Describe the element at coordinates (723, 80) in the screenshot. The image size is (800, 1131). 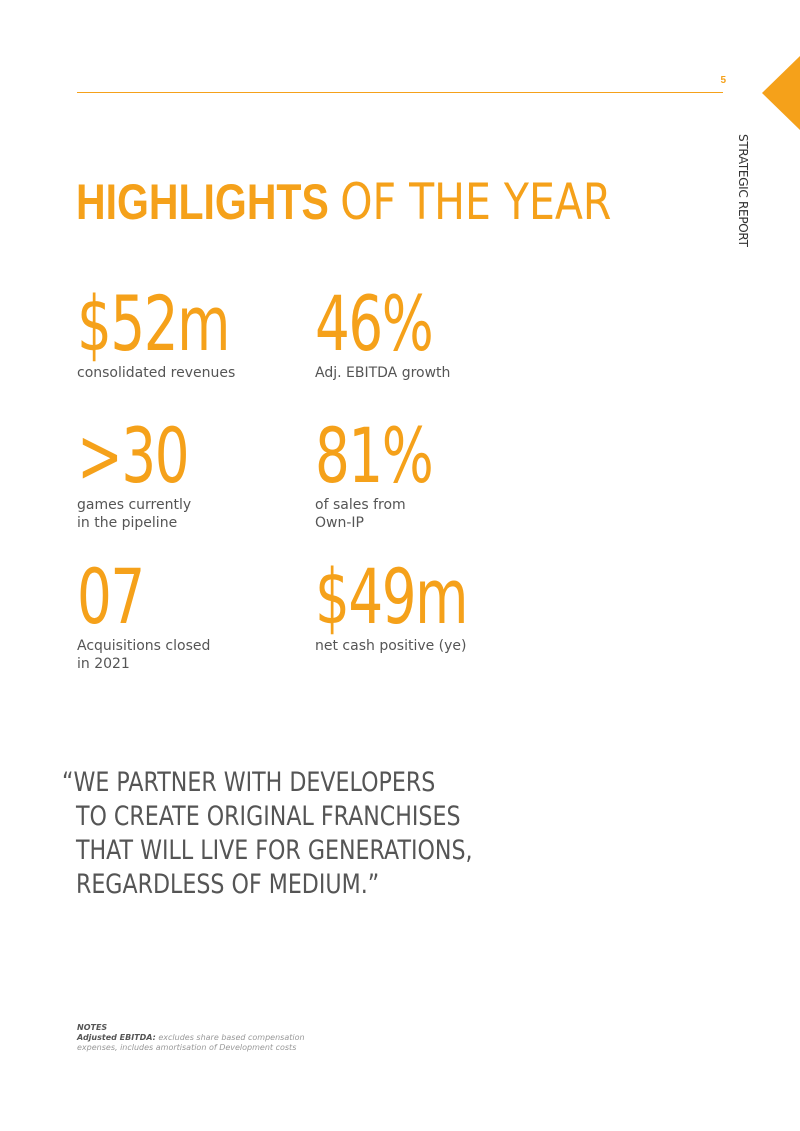
I see `page-number: 5` at that location.